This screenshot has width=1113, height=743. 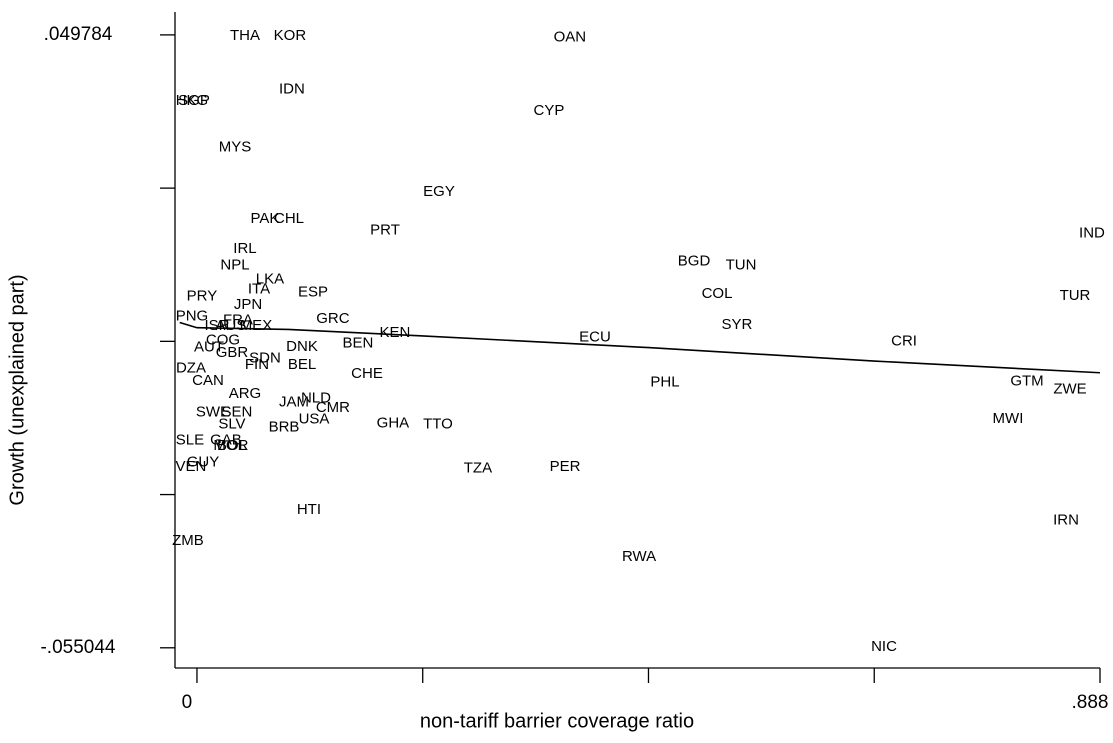 I want to click on point-label: IDN, so click(x=292, y=89).